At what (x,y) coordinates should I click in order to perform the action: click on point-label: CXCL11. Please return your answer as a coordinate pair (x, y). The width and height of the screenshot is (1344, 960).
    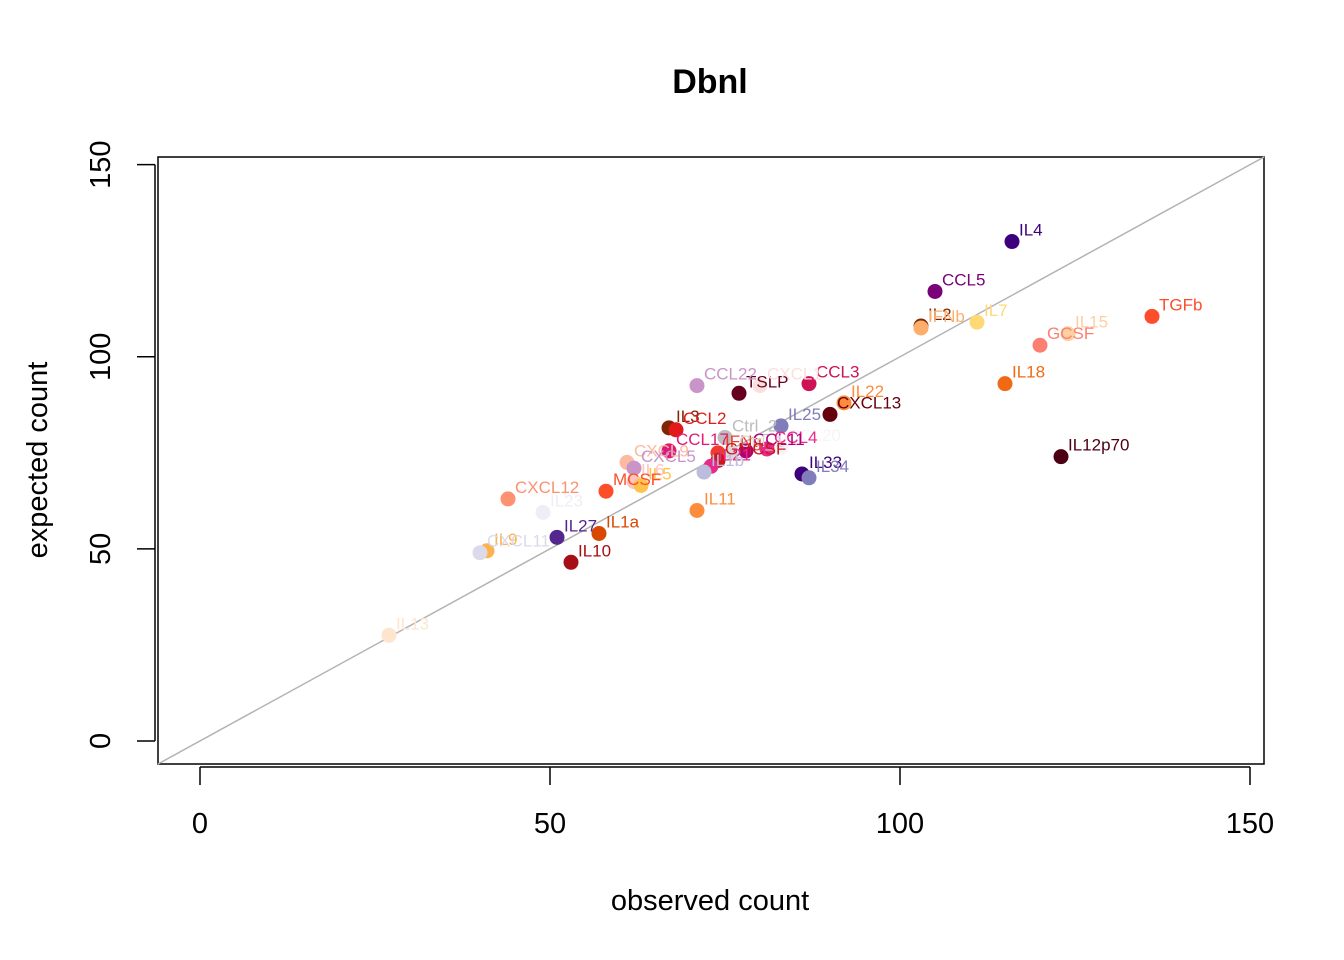
    Looking at the image, I should click on (518, 541).